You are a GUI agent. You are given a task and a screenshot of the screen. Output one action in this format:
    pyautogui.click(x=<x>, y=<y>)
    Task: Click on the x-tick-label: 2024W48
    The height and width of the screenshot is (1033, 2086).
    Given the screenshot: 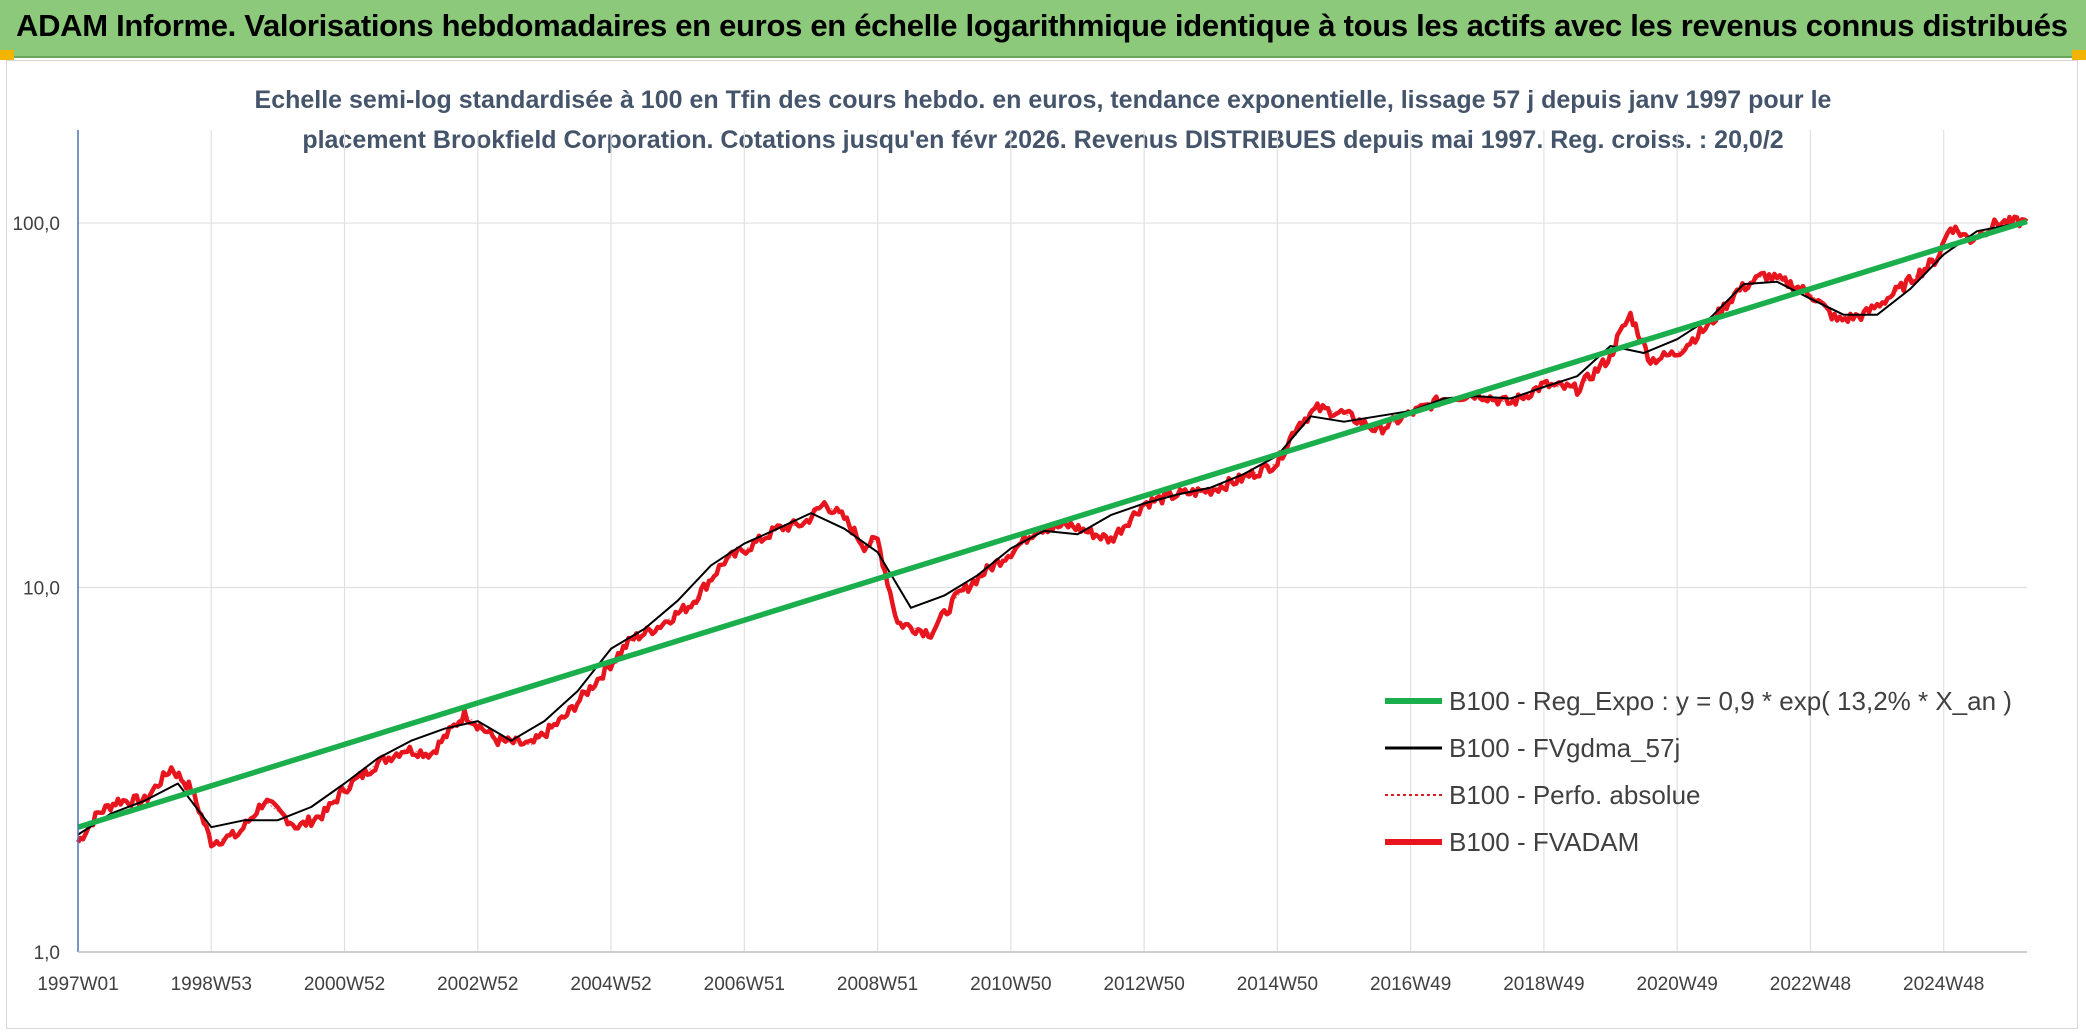 What is the action you would take?
    pyautogui.click(x=1943, y=984)
    